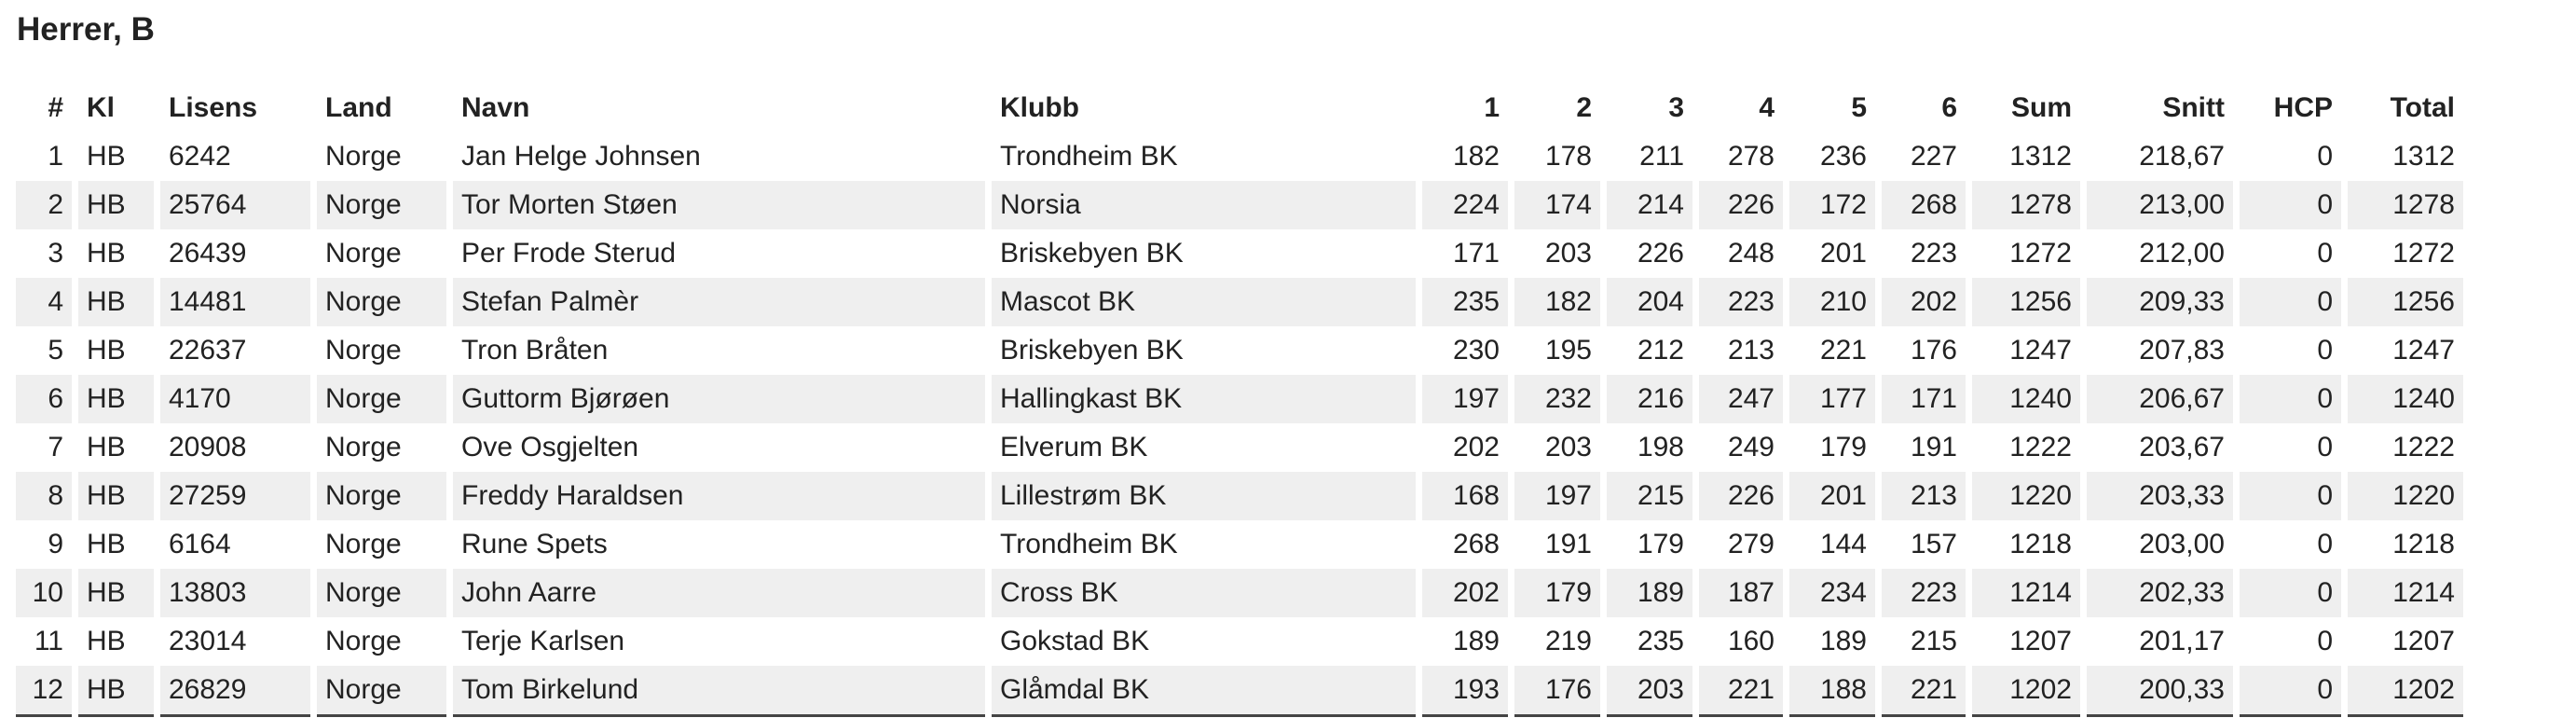 This screenshot has width=2576, height=718. I want to click on table-cell: 5, so click(55, 350).